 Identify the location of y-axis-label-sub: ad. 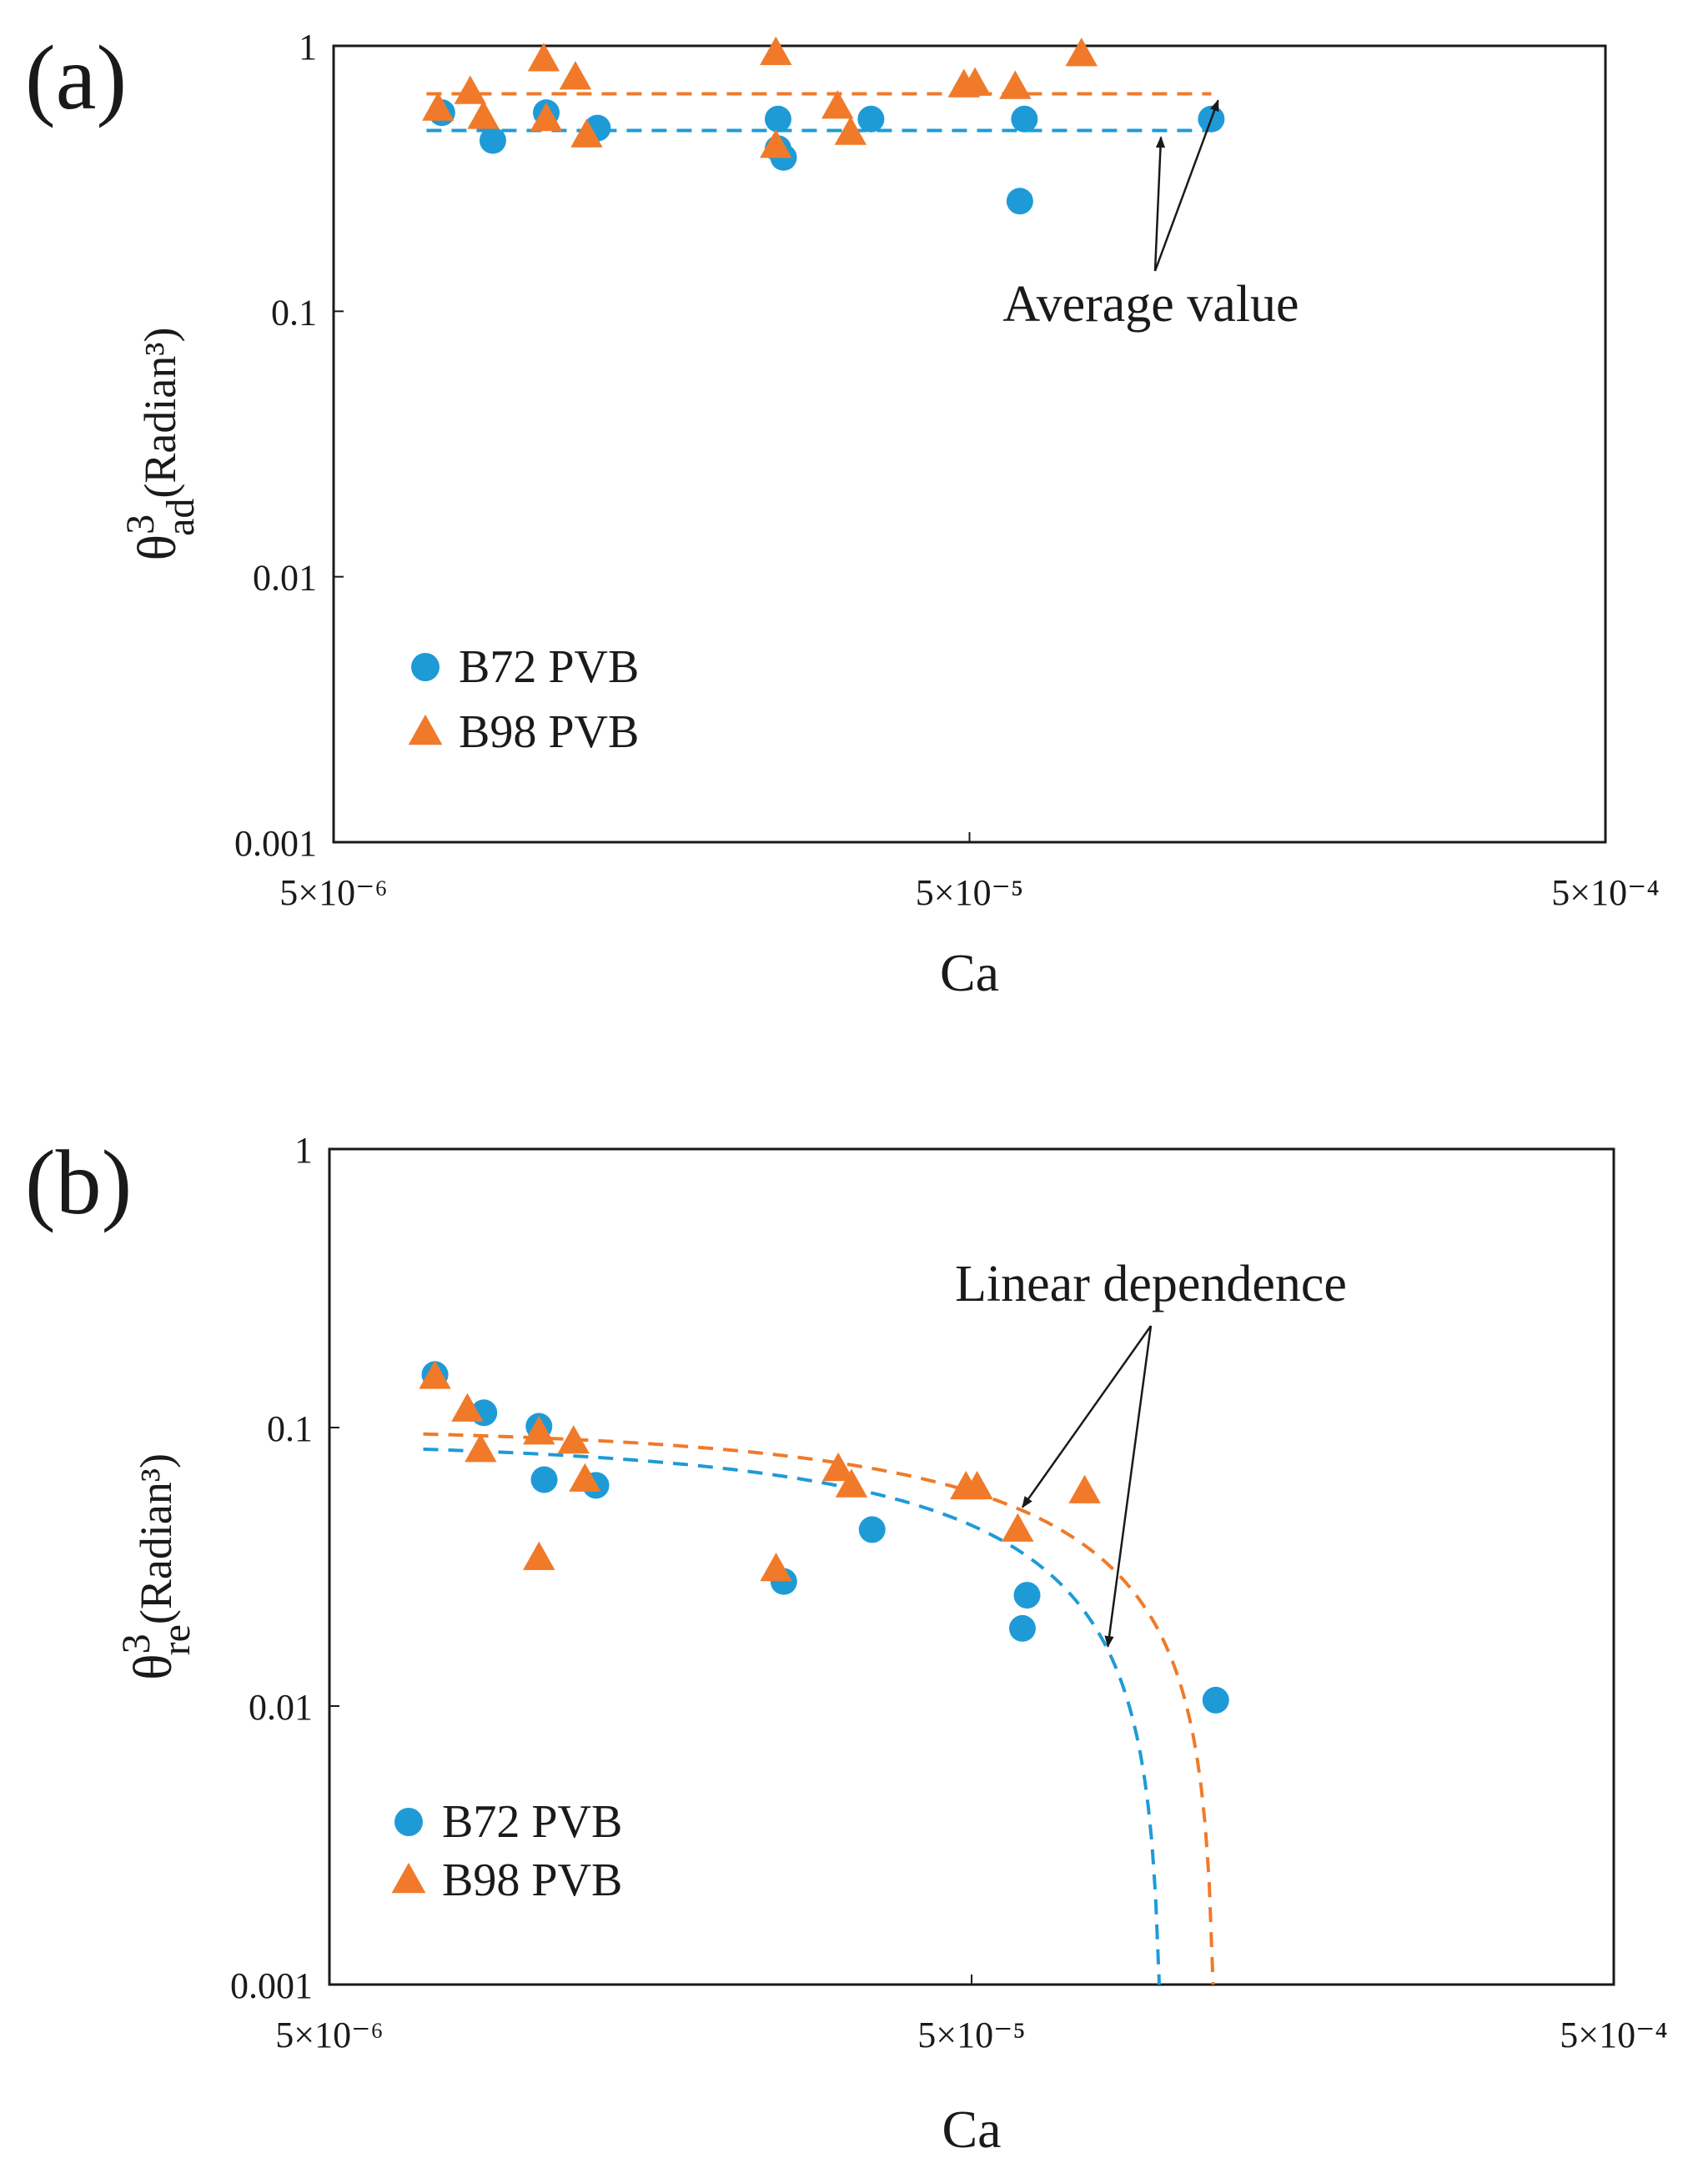
(180, 517).